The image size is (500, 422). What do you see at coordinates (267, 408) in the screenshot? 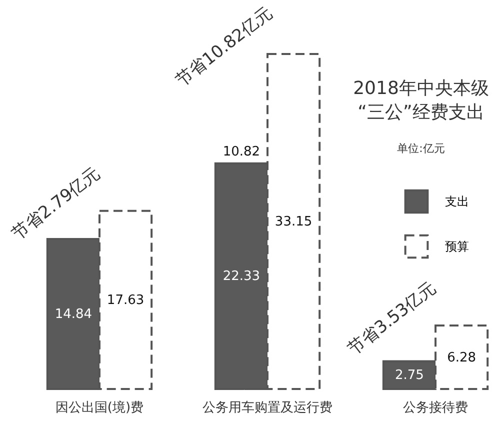
I see `x-tick-label: 公务用车购置及运行费` at bounding box center [267, 408].